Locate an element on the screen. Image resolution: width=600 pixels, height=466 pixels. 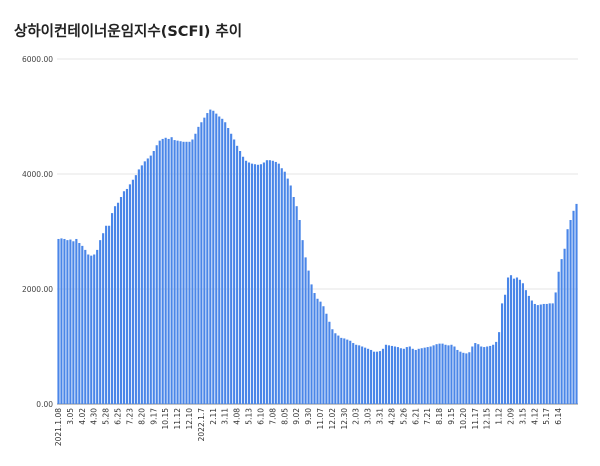
x-tick-label: 2021.1.08 is located at coordinates (58, 427).